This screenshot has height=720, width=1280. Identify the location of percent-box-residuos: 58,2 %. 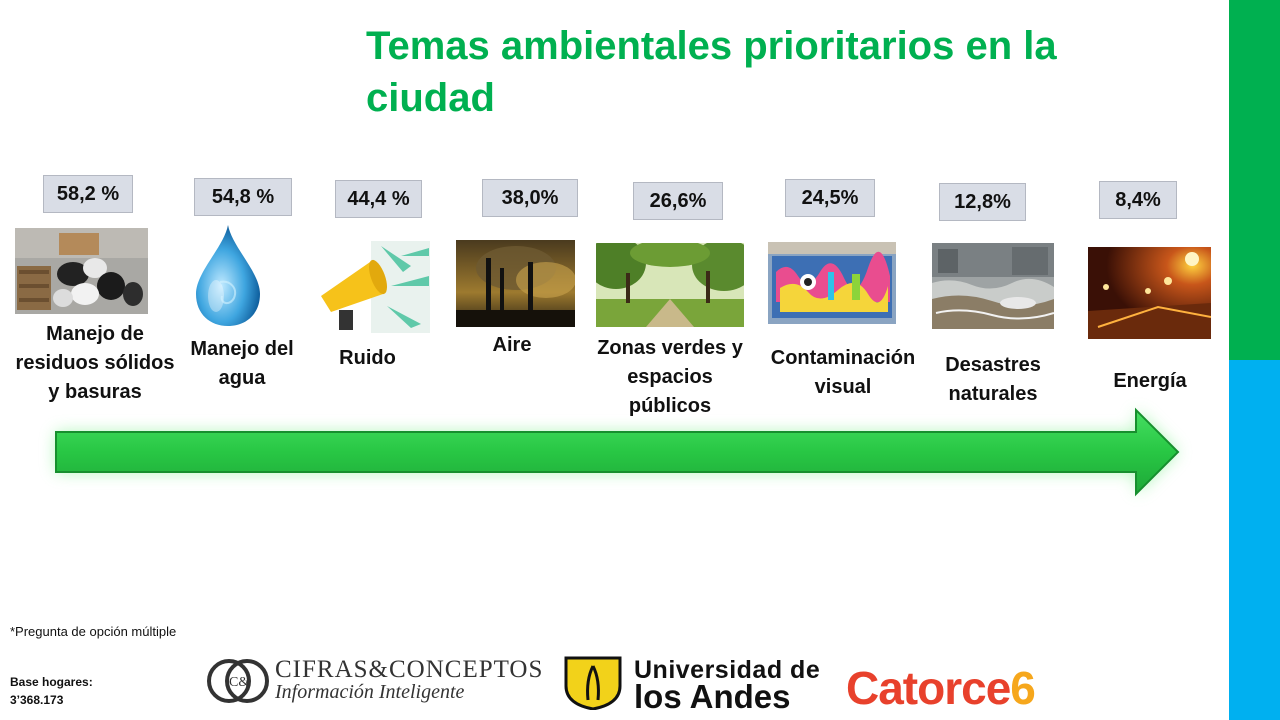
(88, 194).